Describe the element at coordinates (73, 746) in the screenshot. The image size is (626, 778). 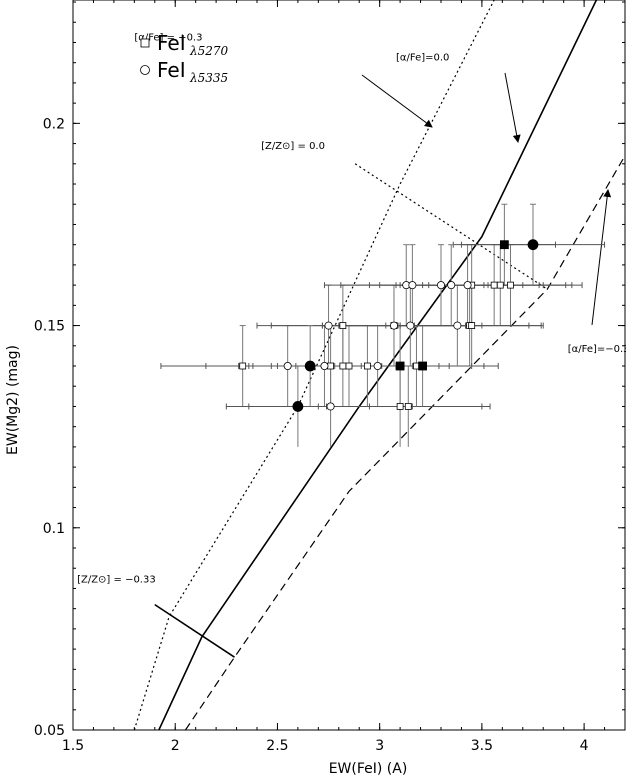
I see `x-tick-label: 1.5` at that location.